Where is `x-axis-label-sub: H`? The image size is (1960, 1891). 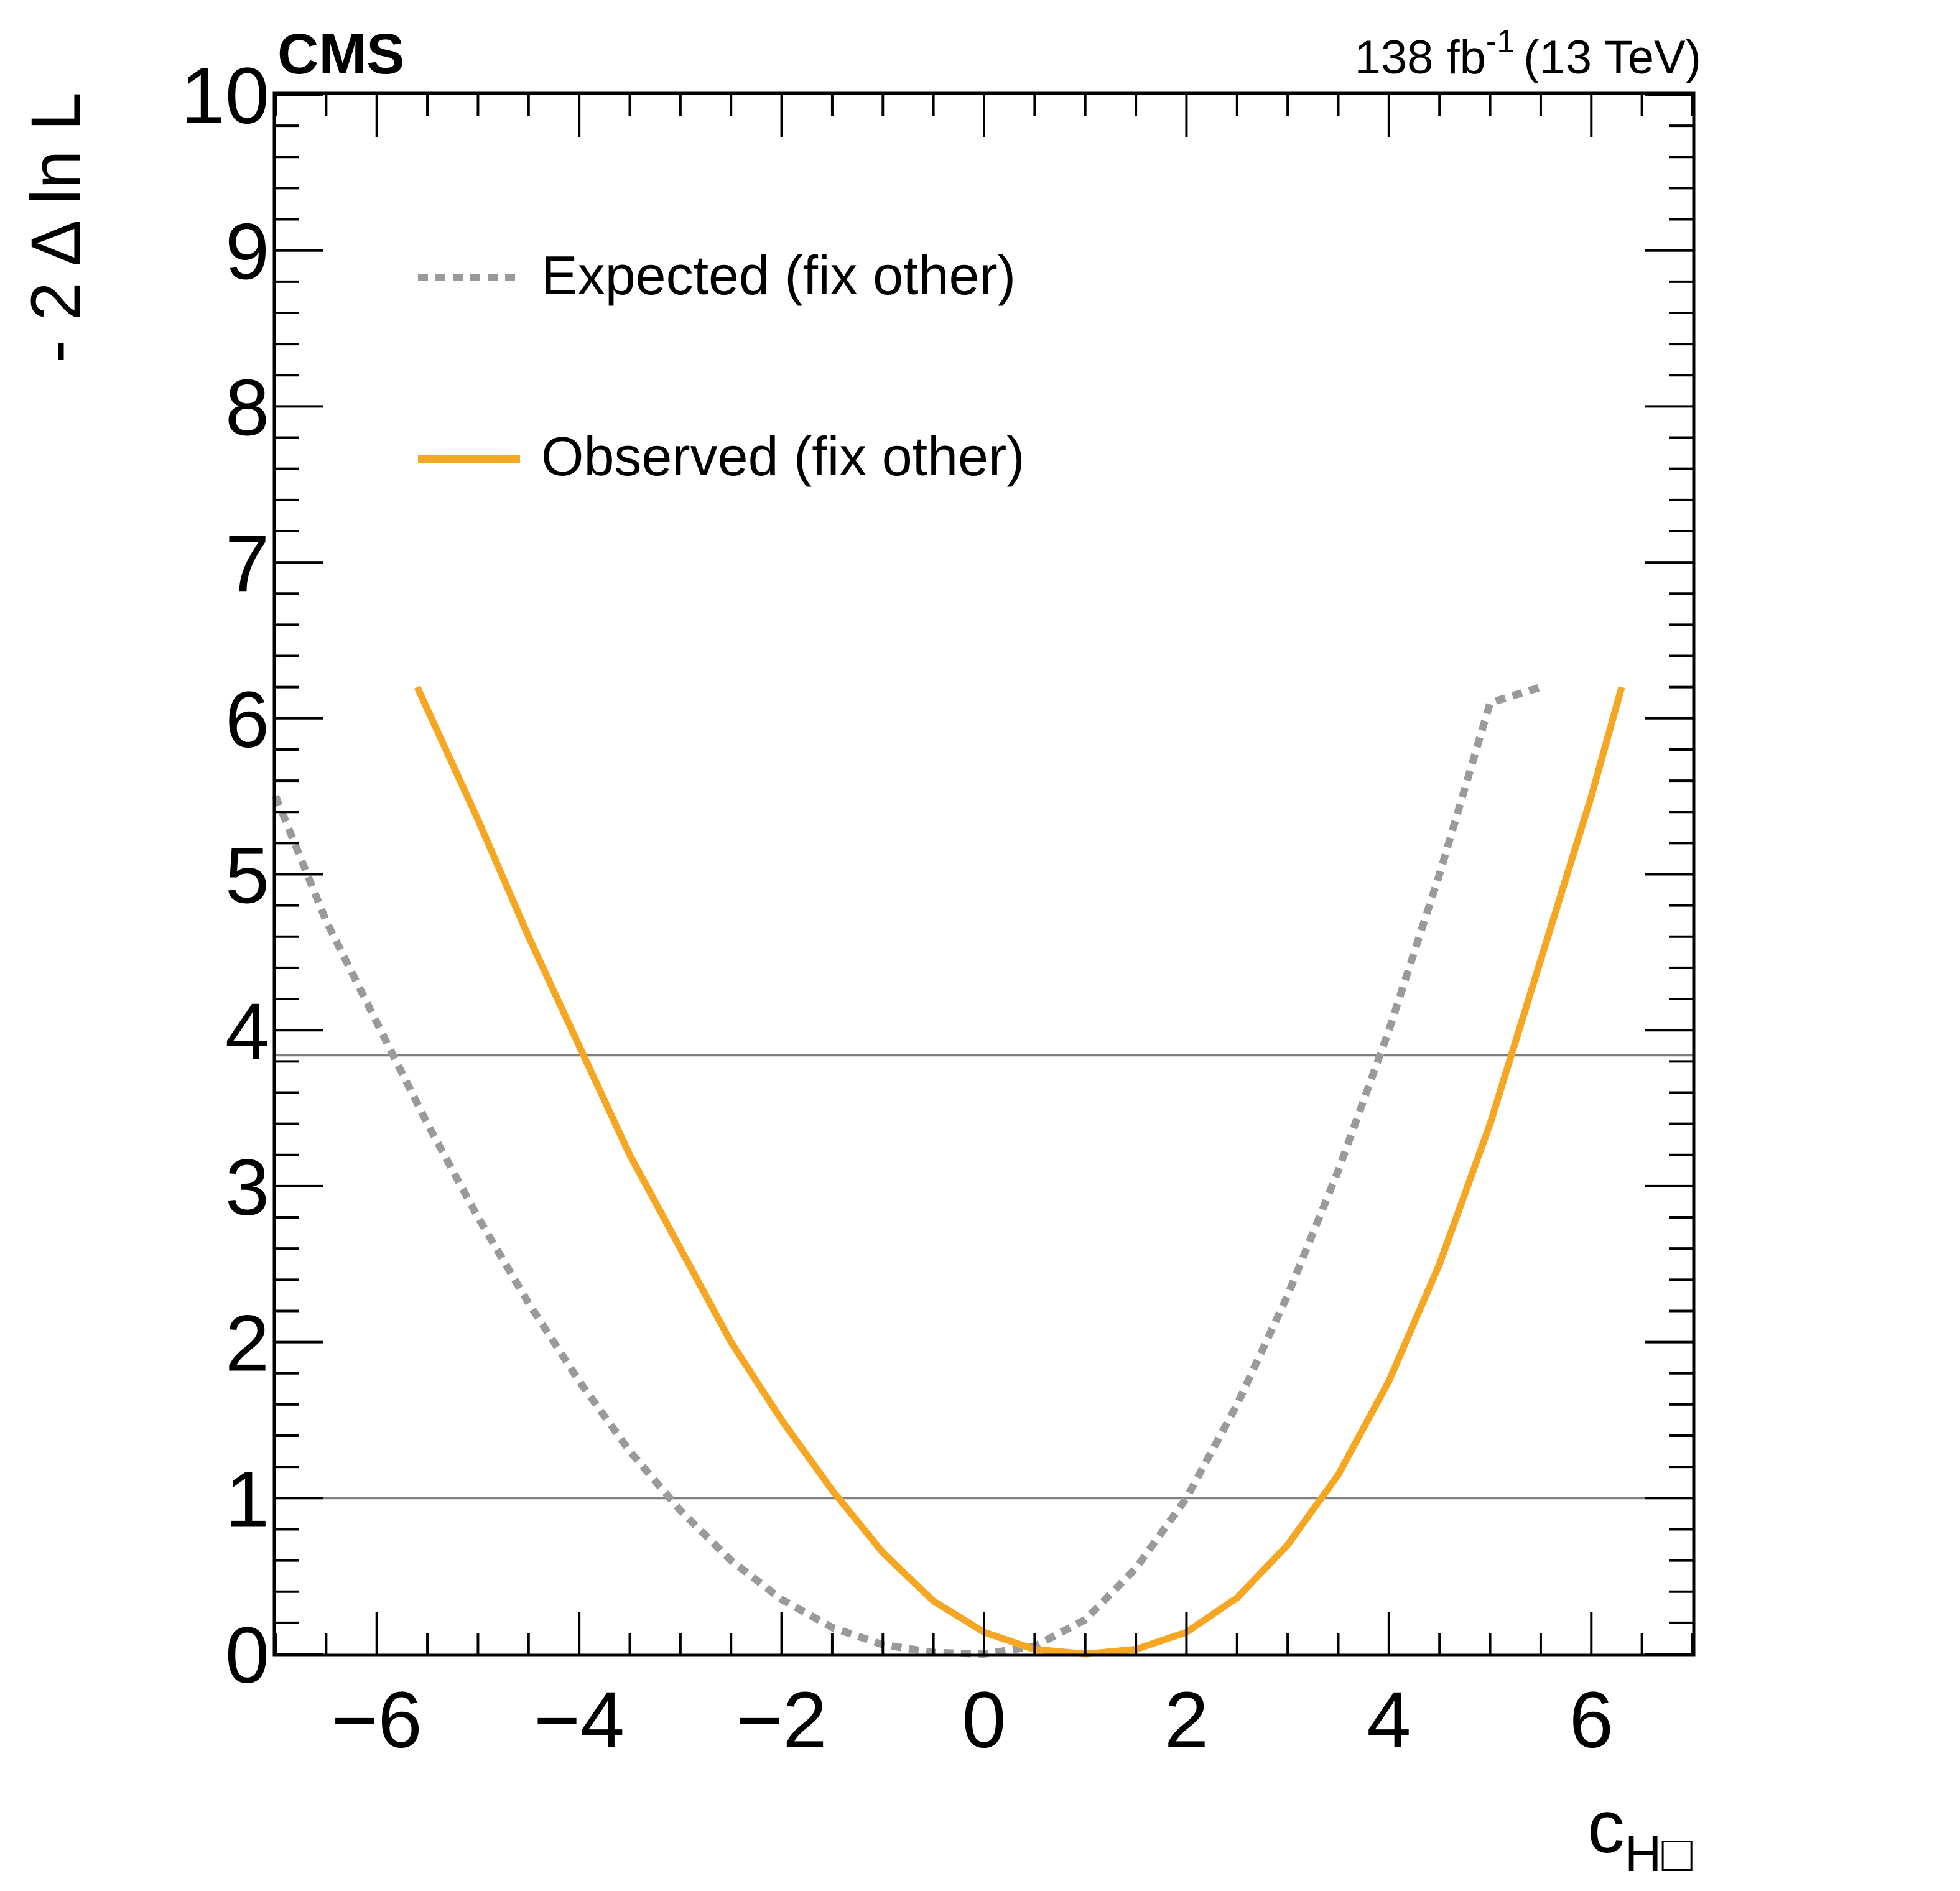 x-axis-label-sub: H is located at coordinates (1643, 1854).